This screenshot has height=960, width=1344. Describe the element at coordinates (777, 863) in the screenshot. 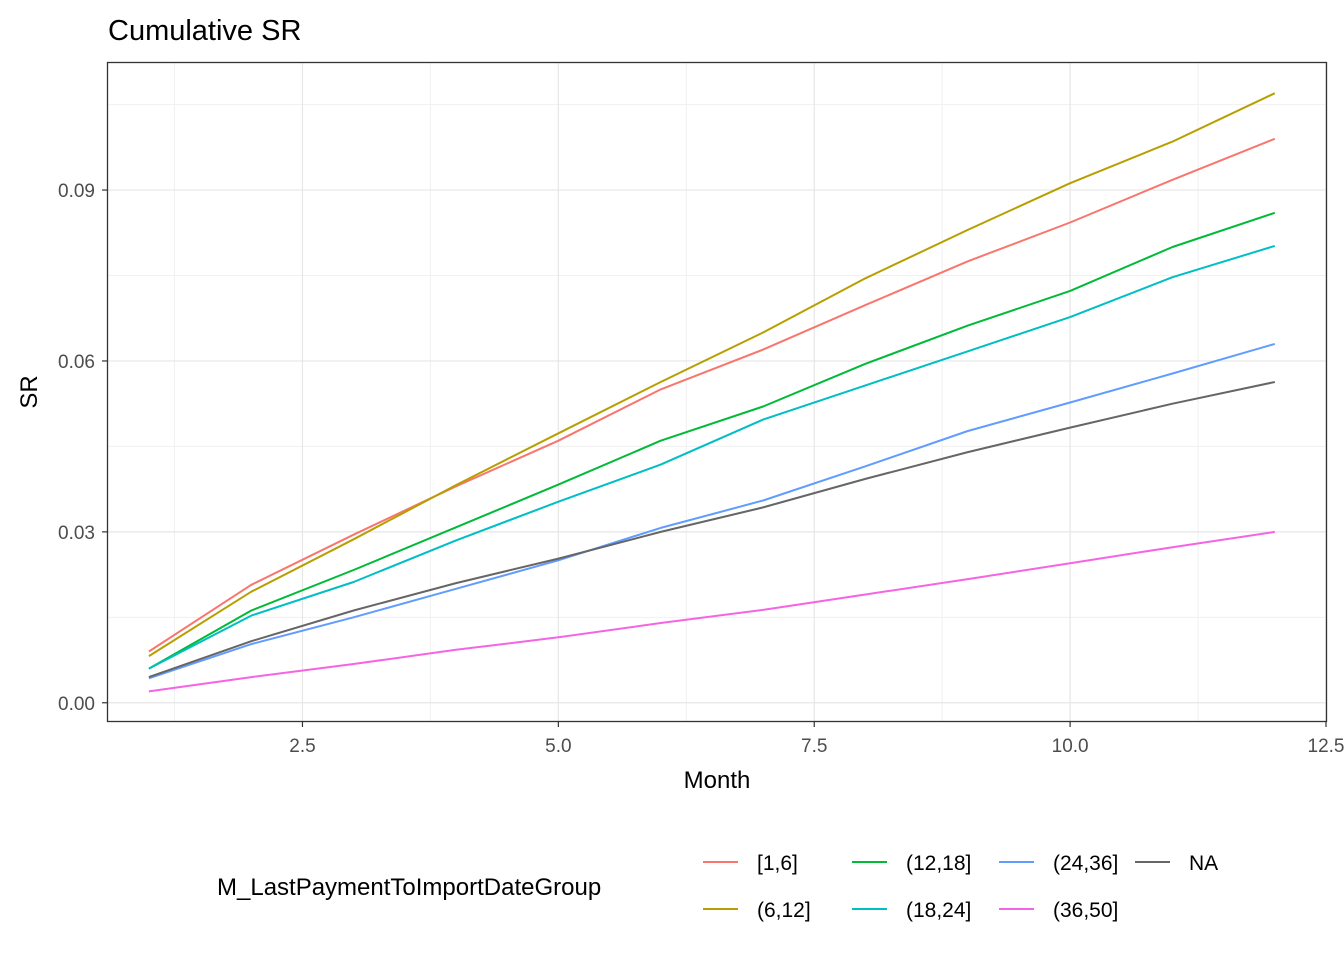

I see `legend-label-1-6: [1,6]` at that location.